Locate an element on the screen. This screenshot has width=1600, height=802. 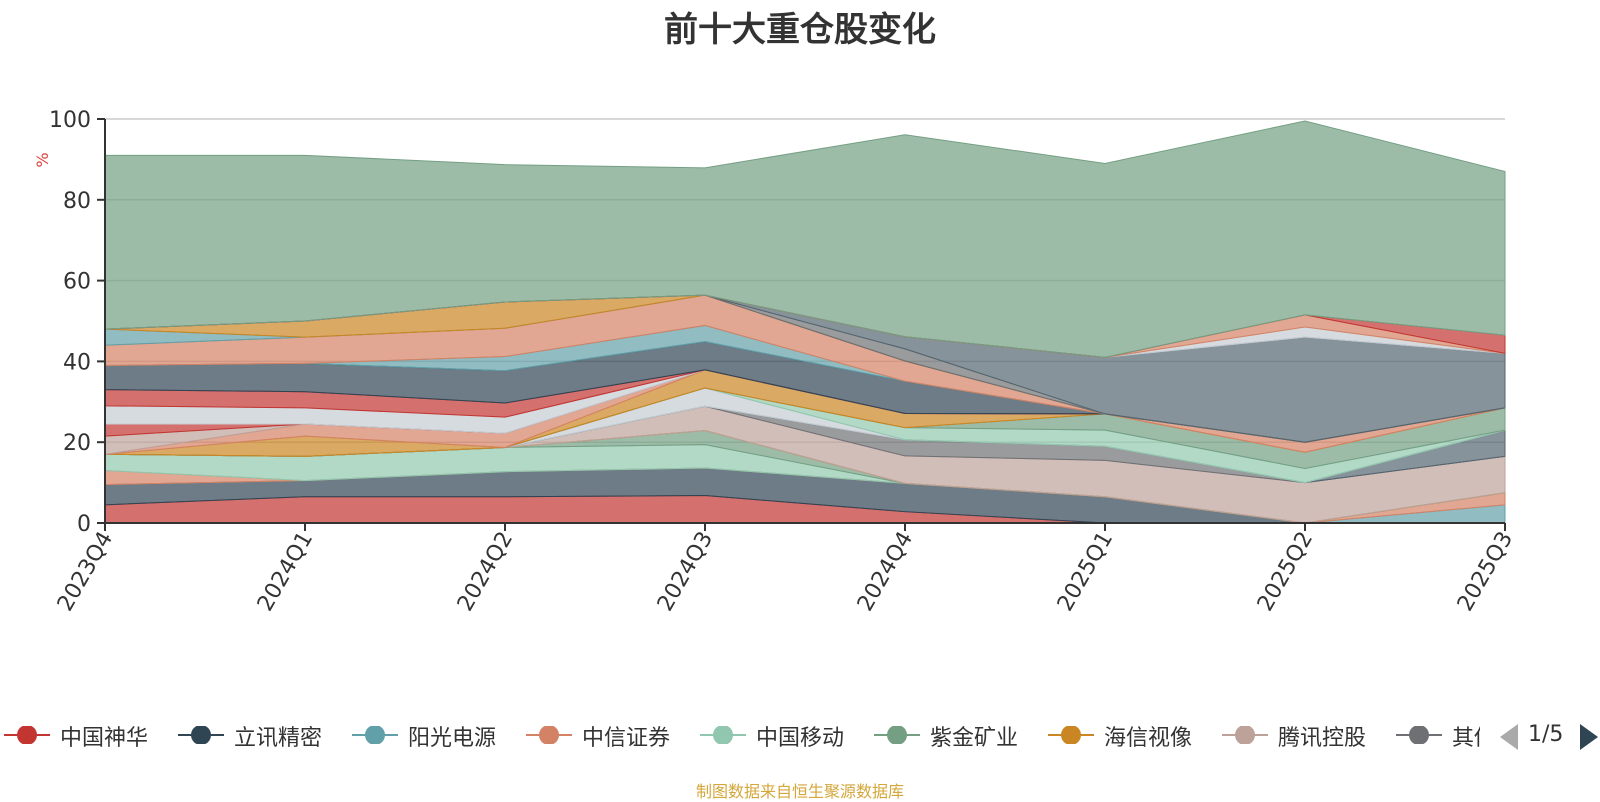
legend-item: 立讯精密 is located at coordinates (258, 735).